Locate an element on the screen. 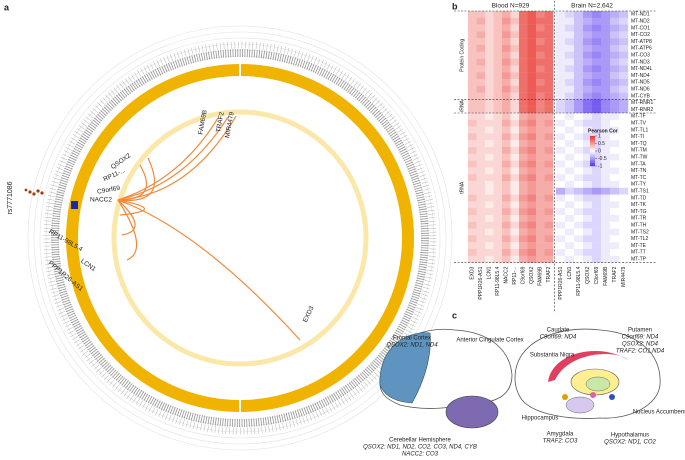 Image resolution: width=685 pixels, height=460 pixels. column-label: TRAF2 is located at coordinates (615, 274).